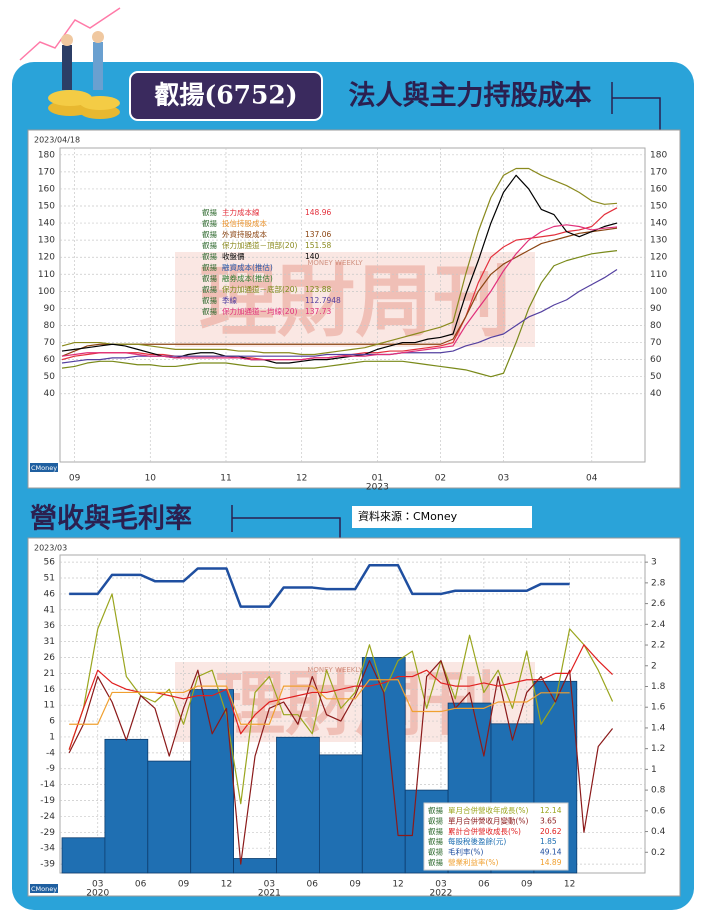  What do you see at coordinates (247, 278) in the screenshot?
I see `legend-label: 融券成本(推估)` at bounding box center [247, 278].